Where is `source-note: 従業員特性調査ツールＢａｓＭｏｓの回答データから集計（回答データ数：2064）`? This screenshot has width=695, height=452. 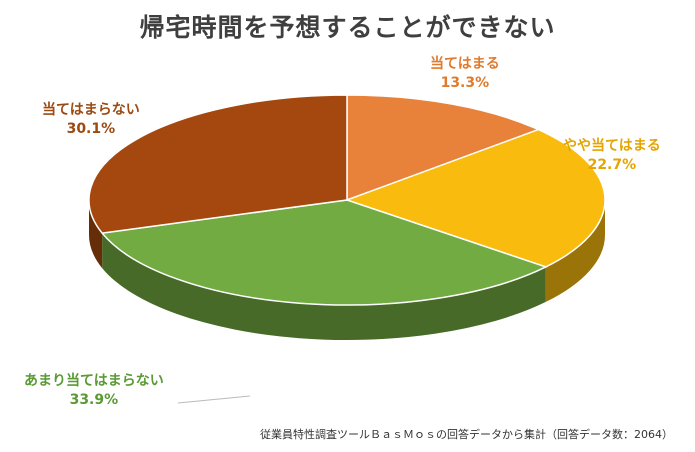 source-note: 従業員特性調査ツールＢａｓＭｏｓの回答データから集計（回答データ数：2064） is located at coordinates (466, 434).